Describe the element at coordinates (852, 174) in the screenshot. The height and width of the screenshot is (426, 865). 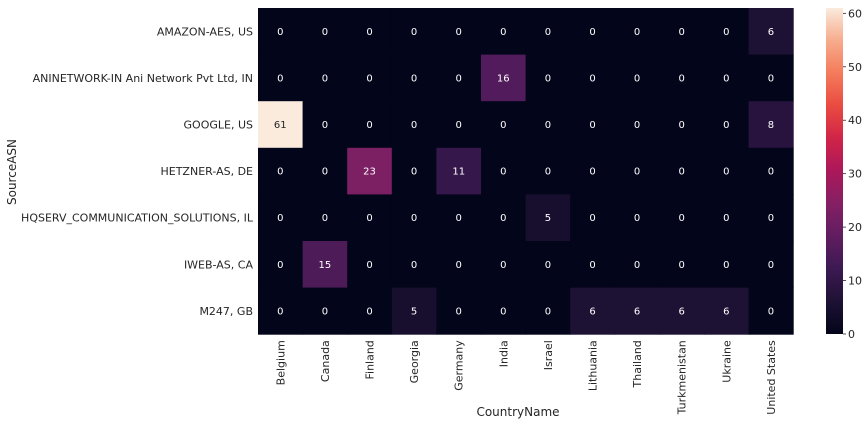
I see `colorbar-ticks: 0 10 20 30 40 50 60` at that location.